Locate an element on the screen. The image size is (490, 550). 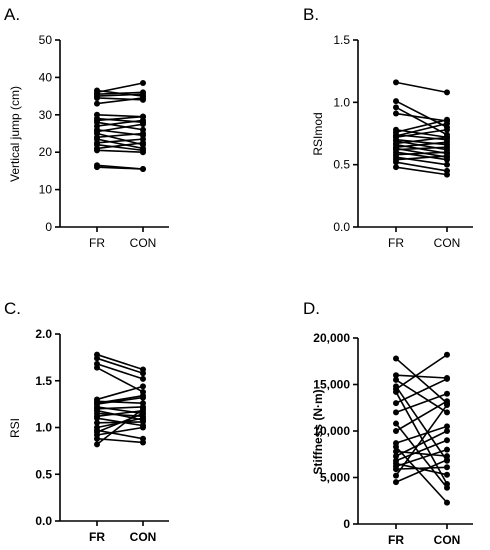
panel-label-c: C. is located at coordinates (12, 308).